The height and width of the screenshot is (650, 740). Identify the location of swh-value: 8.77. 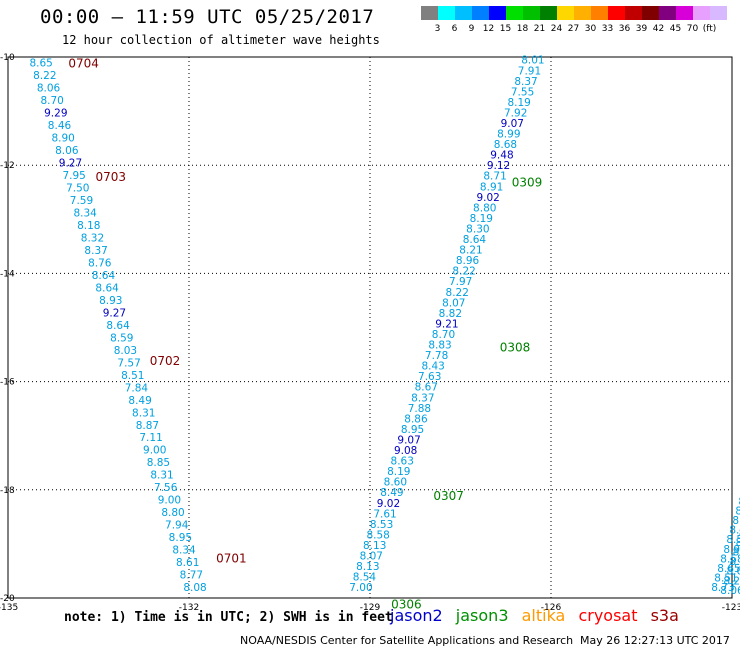
(191, 576).